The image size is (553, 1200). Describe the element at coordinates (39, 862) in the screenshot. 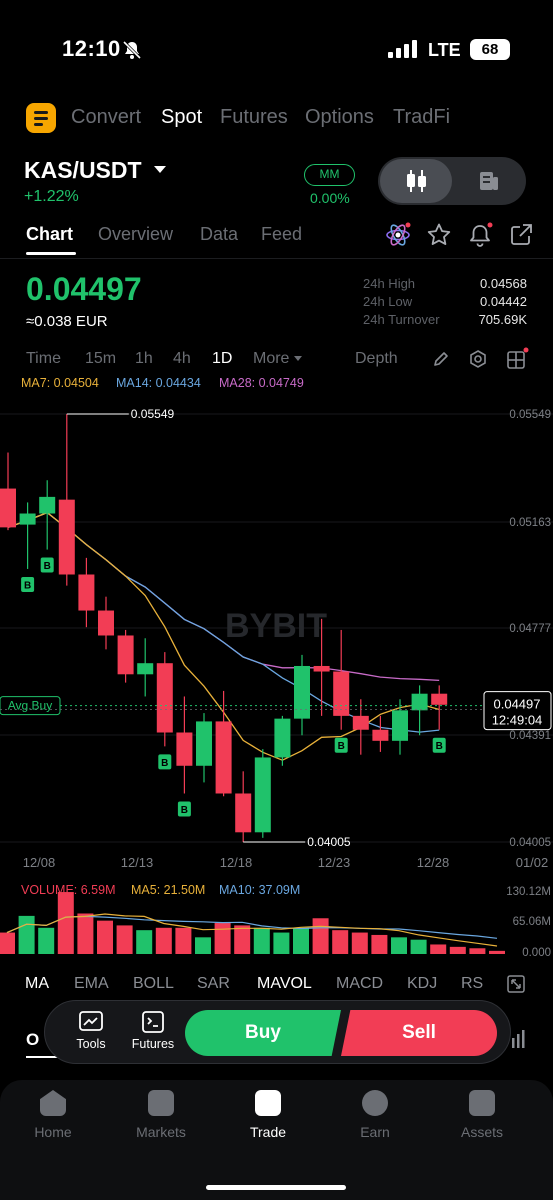

I see `x-tick-label: 12/08` at that location.